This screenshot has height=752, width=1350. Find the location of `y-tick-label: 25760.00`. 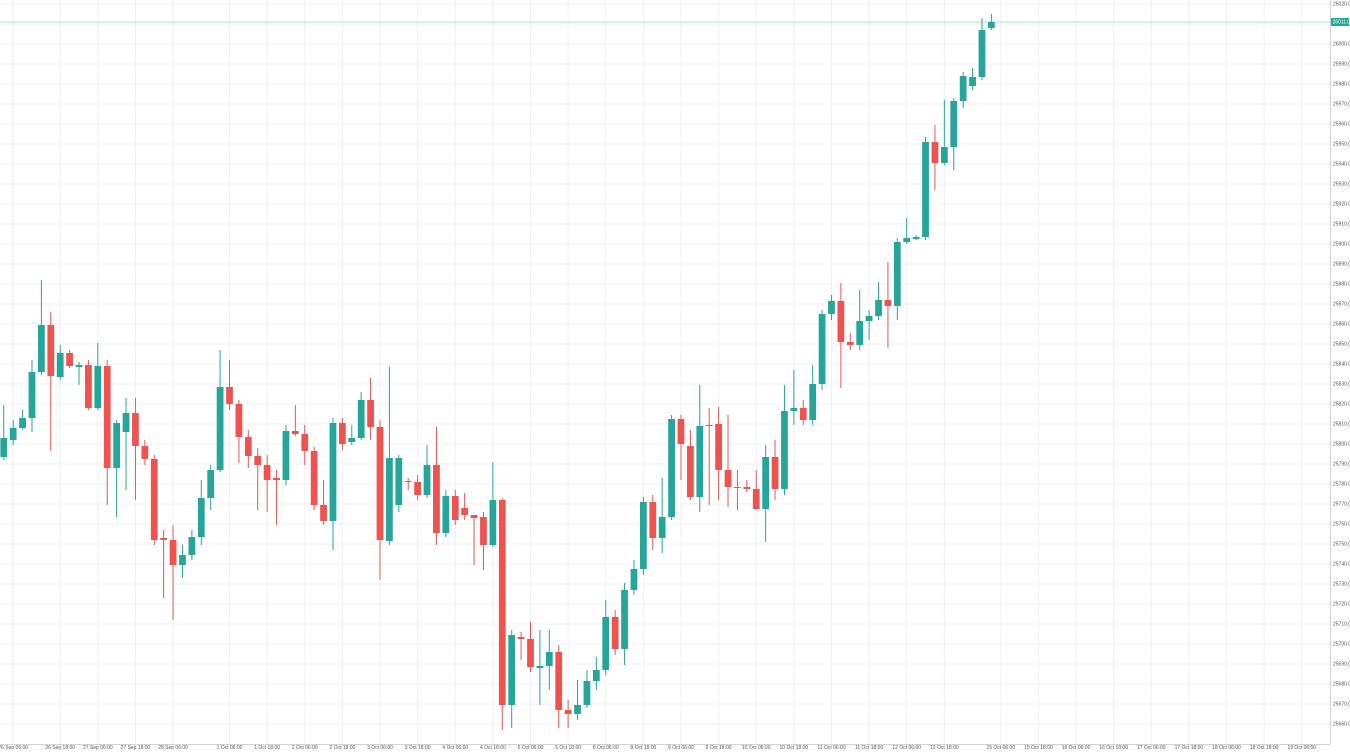

y-tick-label: 25760.00 is located at coordinates (1341, 524).